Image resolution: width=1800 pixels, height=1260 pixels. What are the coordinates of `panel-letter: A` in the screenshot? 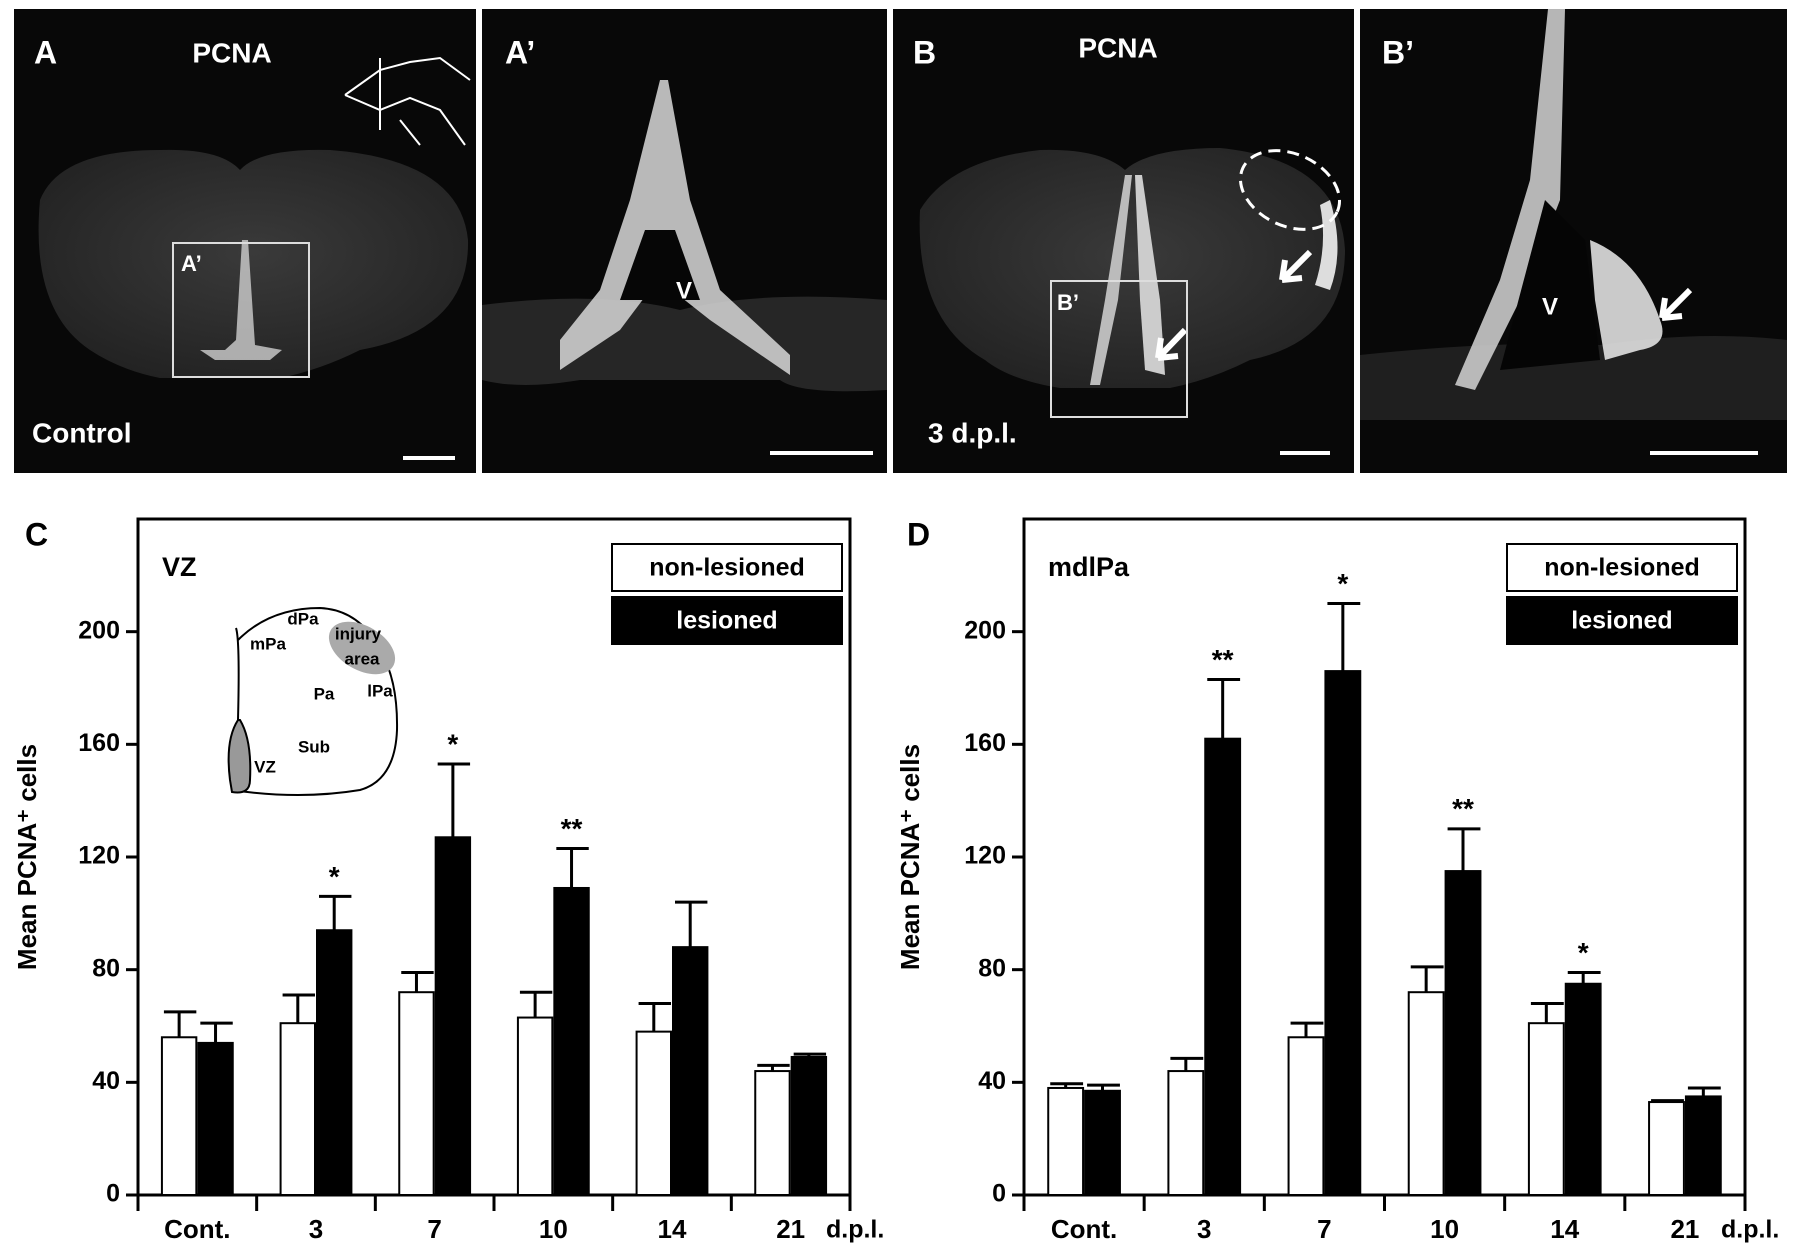 It's located at (45, 52).